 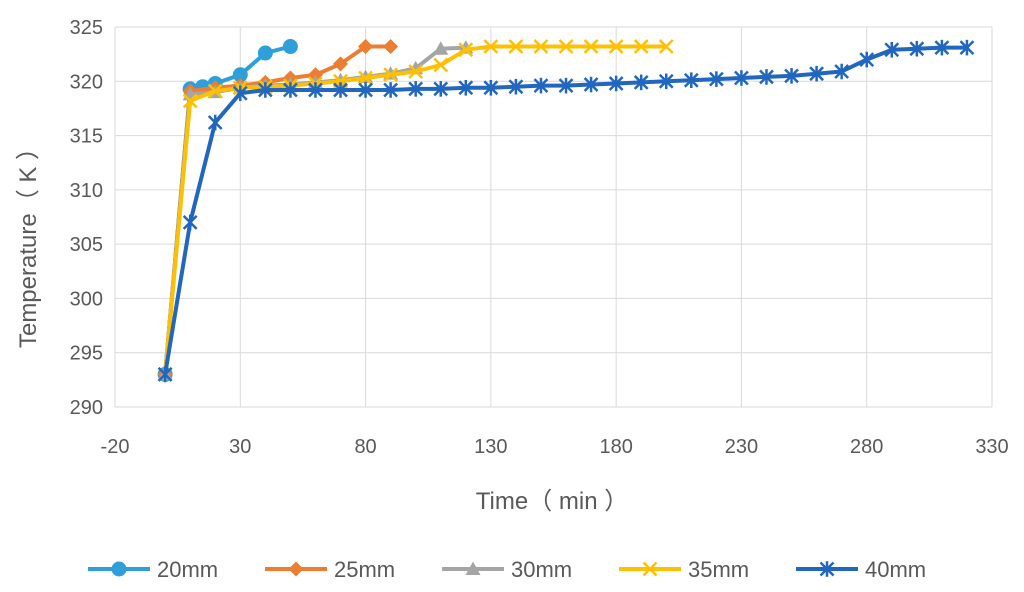 I want to click on y-tick-label: 295, so click(x=86, y=354).